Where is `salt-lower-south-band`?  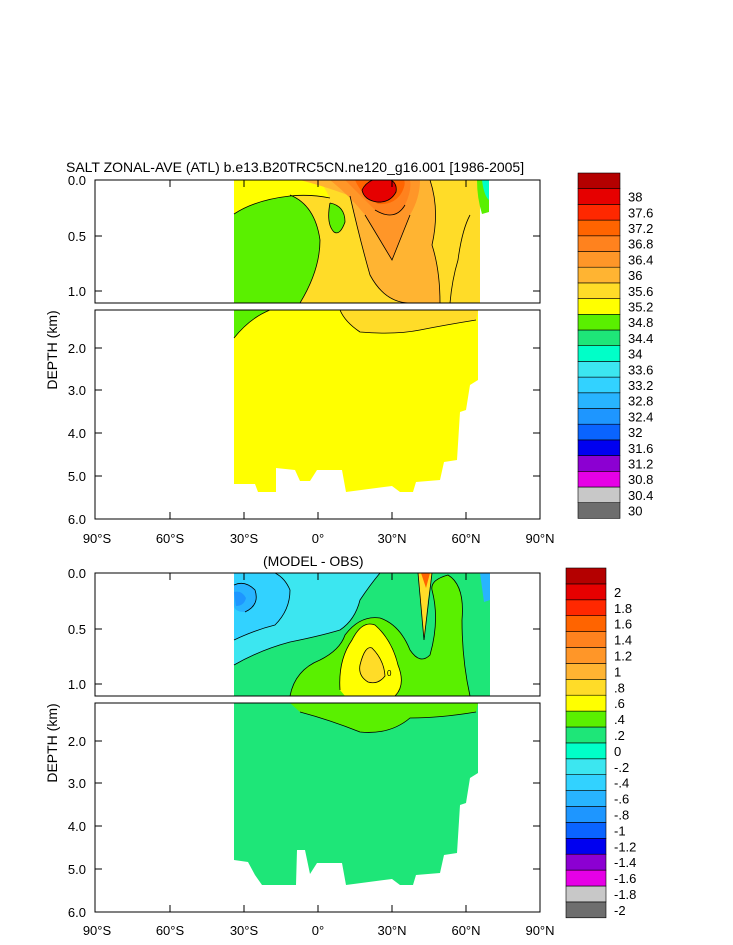 salt-lower-south-band is located at coordinates (252, 324).